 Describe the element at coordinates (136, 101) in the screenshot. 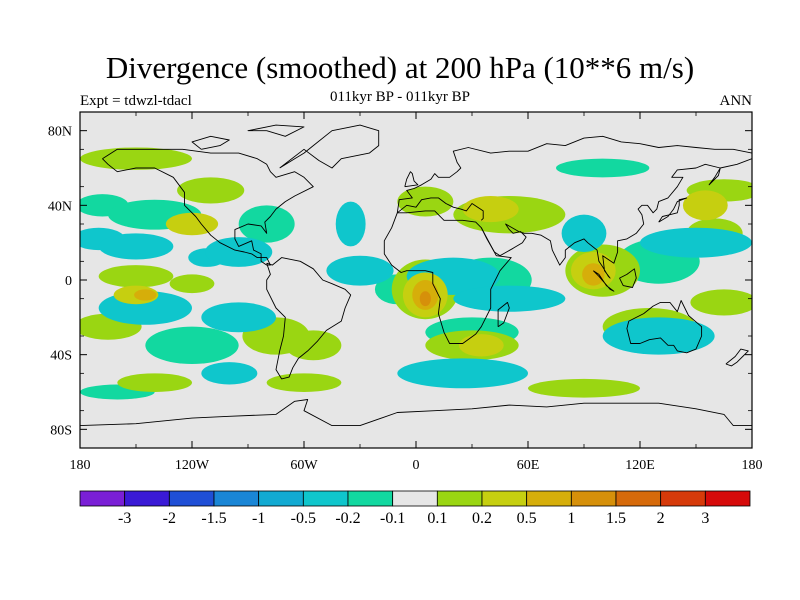

I see `experiment-label: Expt = tdwzl-tdacl` at that location.